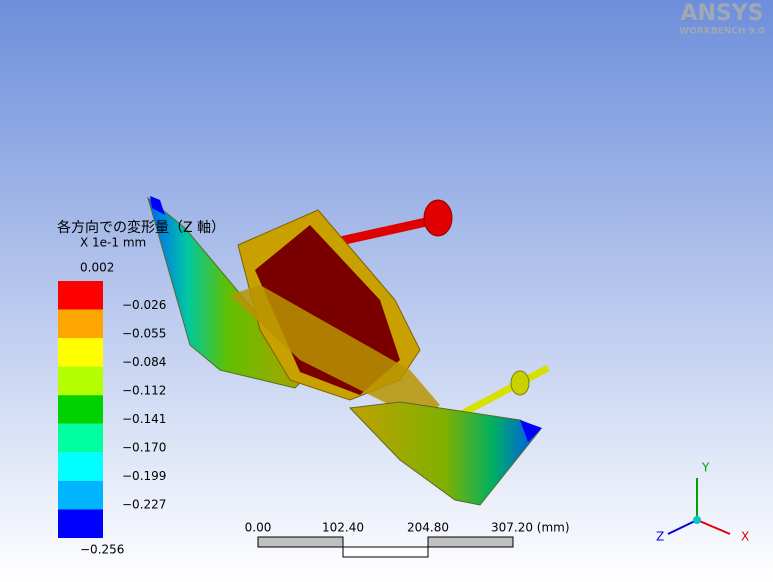 The height and width of the screenshot is (582, 773). What do you see at coordinates (144, 362) in the screenshot?
I see `legend-label: −0.084` at bounding box center [144, 362].